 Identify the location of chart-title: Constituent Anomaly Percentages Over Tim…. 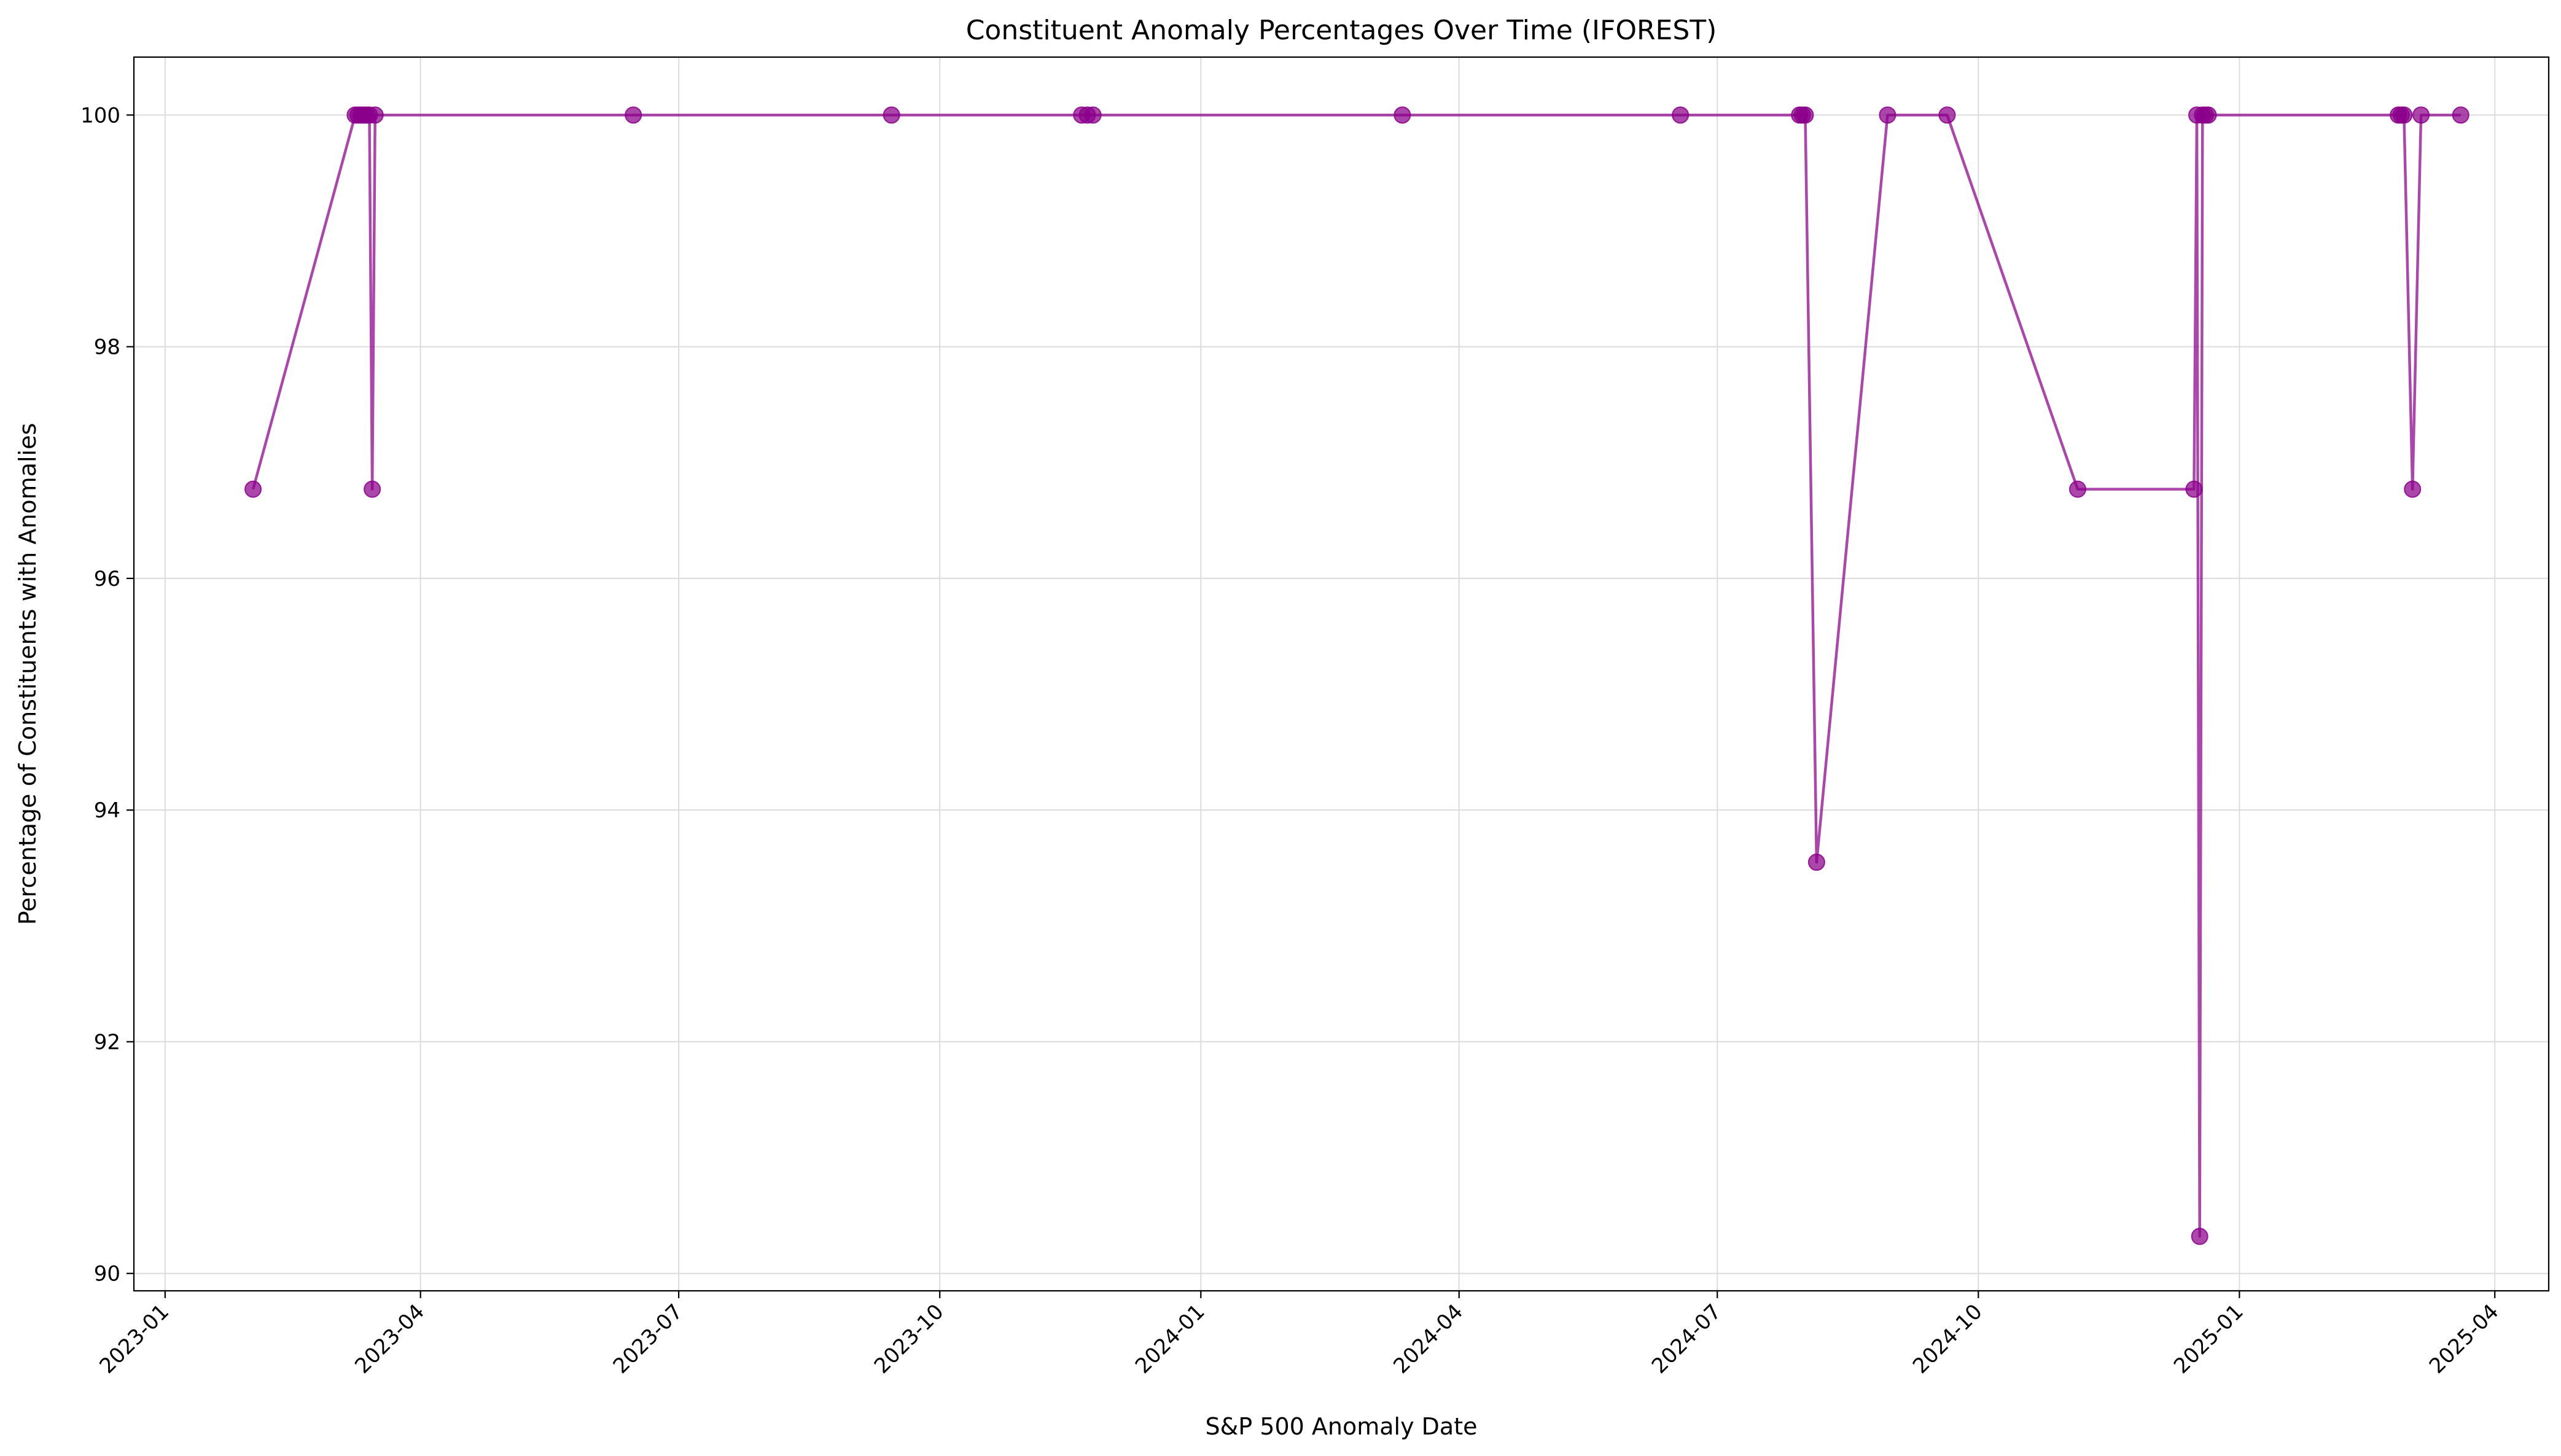
(1341, 30).